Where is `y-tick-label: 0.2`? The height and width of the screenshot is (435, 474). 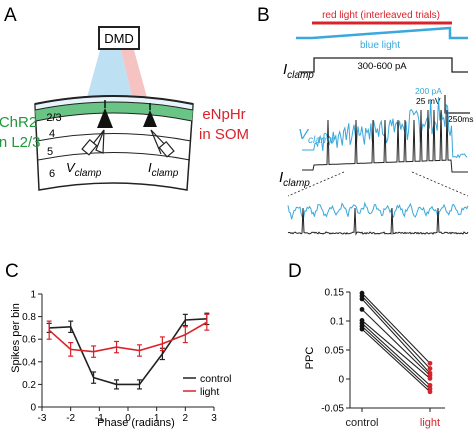 y-tick-label: 0.2 is located at coordinates (29, 385).